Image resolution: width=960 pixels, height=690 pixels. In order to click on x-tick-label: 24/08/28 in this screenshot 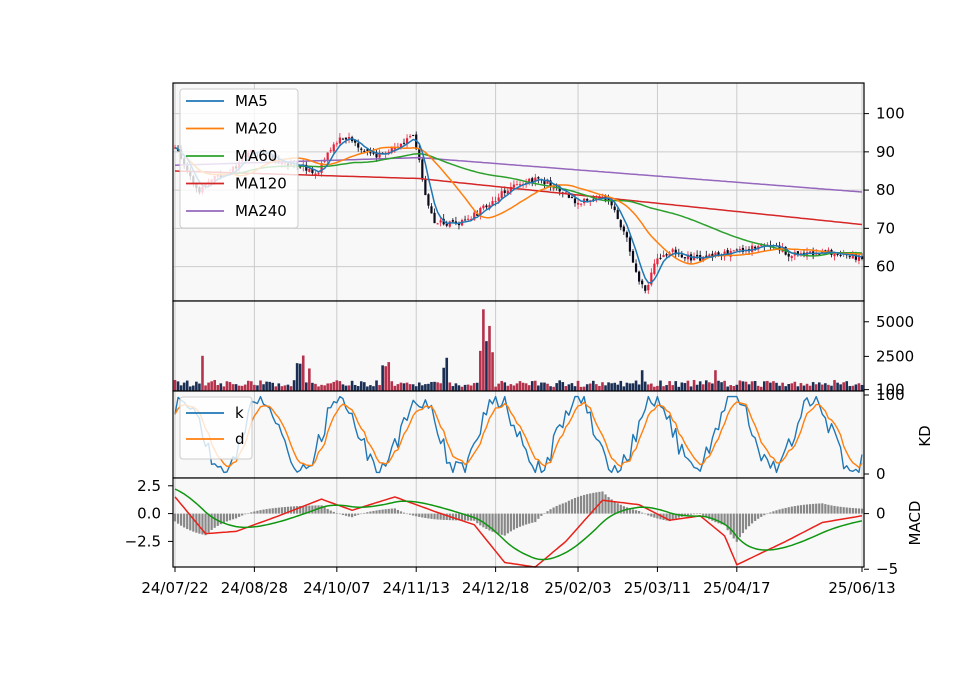, I will do `click(254, 588)`.